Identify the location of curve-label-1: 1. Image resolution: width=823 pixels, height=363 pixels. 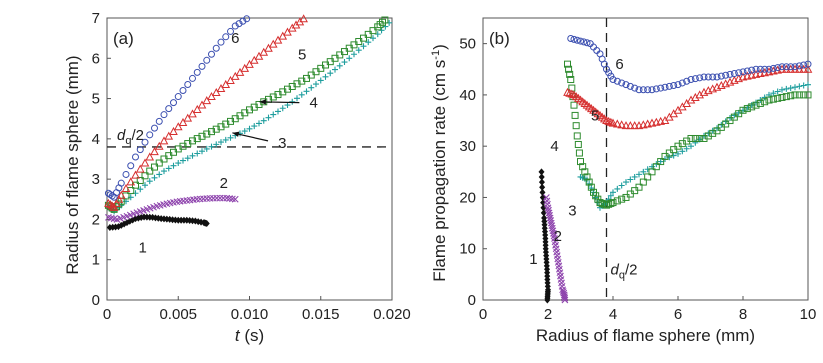
(533, 259).